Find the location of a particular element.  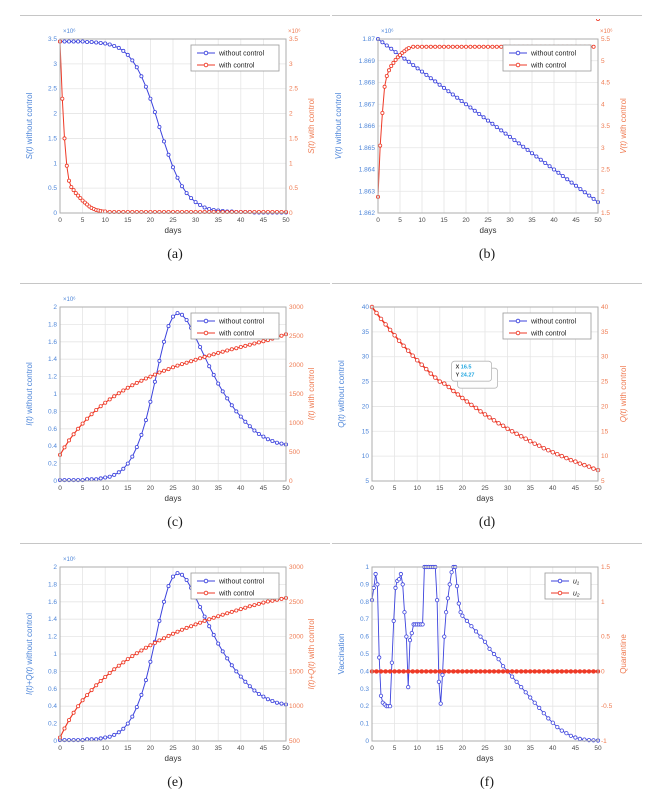

datatip: X 16.5 Y 24.27 is located at coordinates (474, 374).